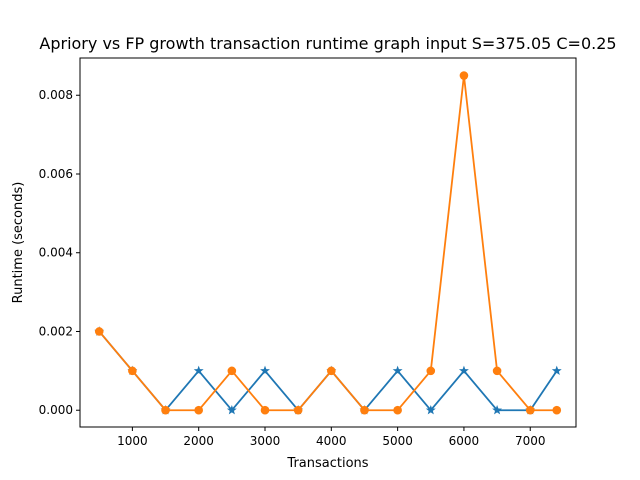 Image resolution: width=640 pixels, height=480 pixels. Describe the element at coordinates (56, 253) in the screenshot. I see `y-tick-label: 0.004` at that location.